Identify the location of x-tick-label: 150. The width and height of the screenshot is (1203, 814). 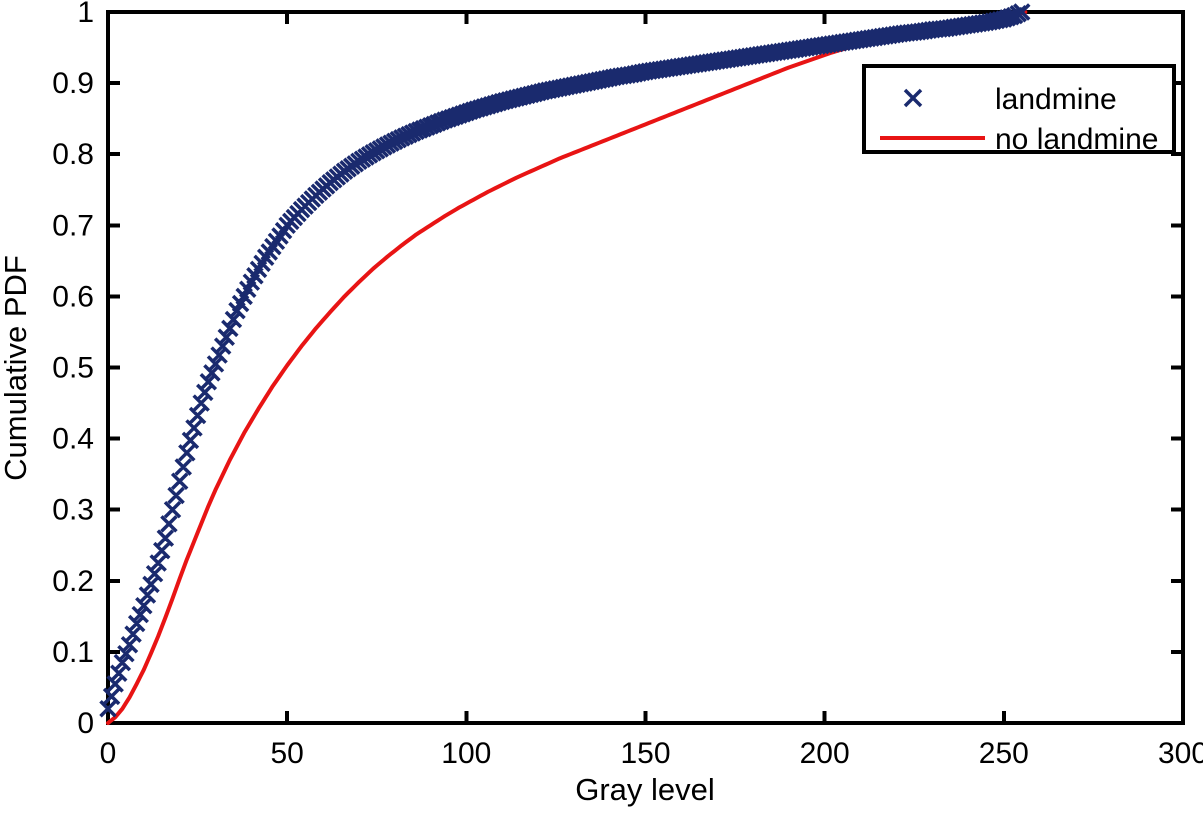
(645, 753).